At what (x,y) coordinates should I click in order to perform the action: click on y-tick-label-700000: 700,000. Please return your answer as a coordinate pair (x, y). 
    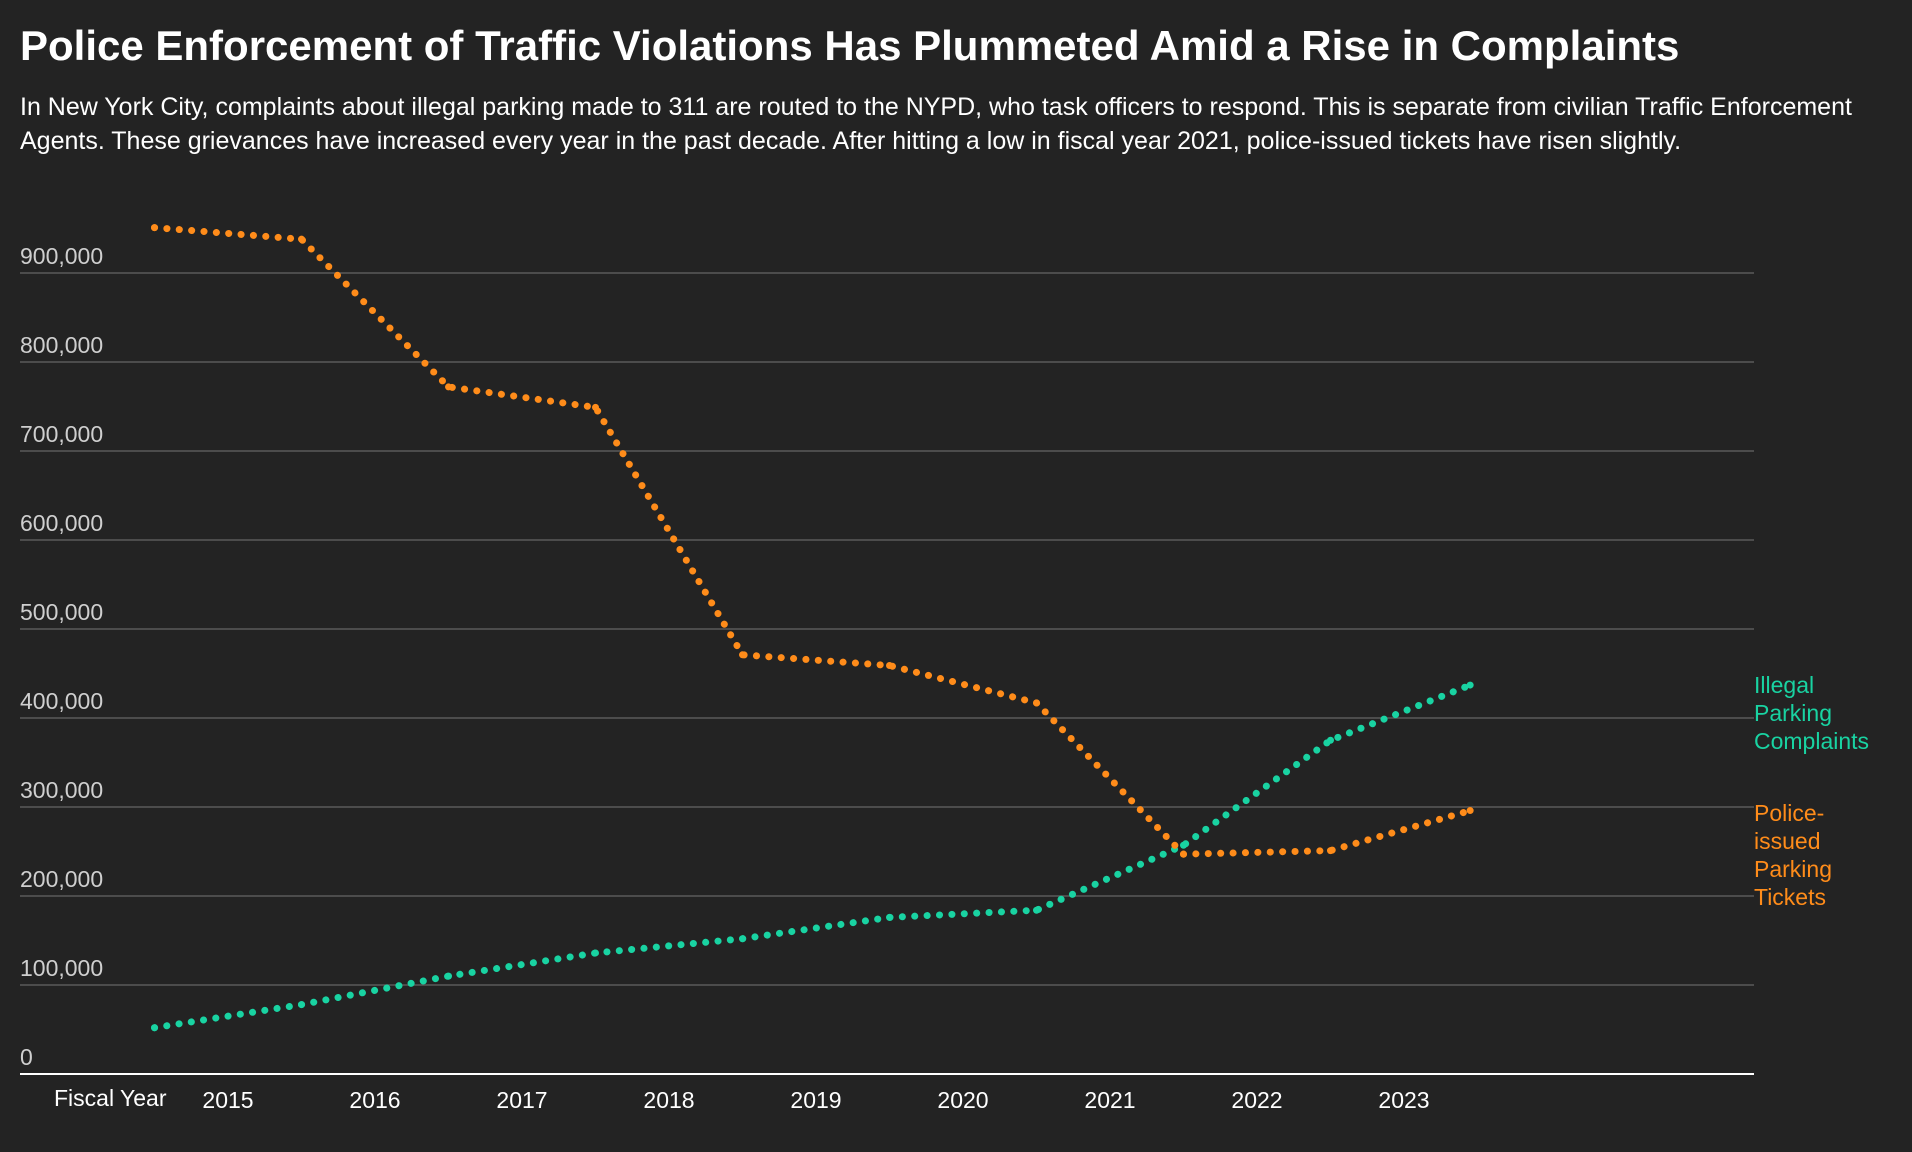
    Looking at the image, I should click on (61, 434).